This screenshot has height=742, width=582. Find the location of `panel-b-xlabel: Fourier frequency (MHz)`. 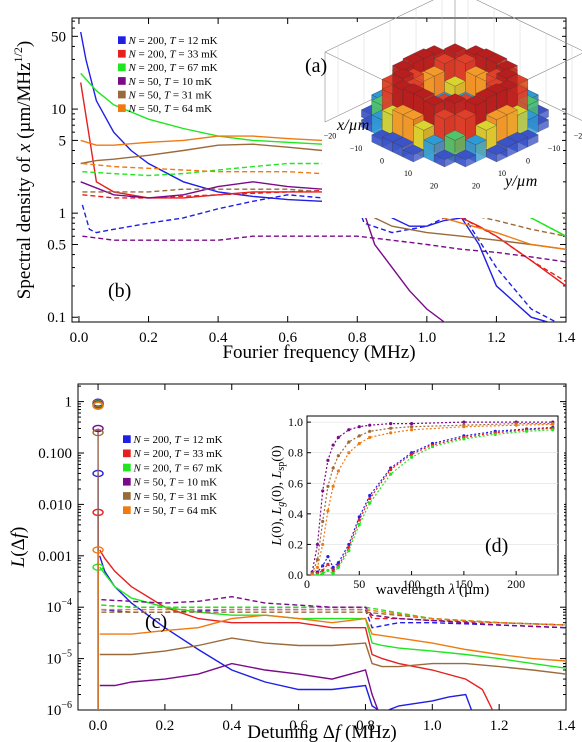

panel-b-xlabel: Fourier frequency (MHz) is located at coordinates (318, 352).